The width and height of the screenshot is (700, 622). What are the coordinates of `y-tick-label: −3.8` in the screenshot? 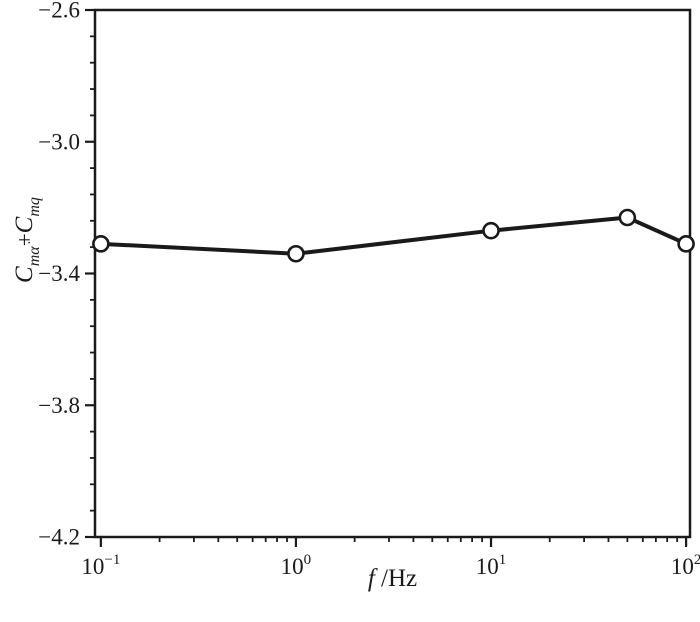 It's located at (59, 405).